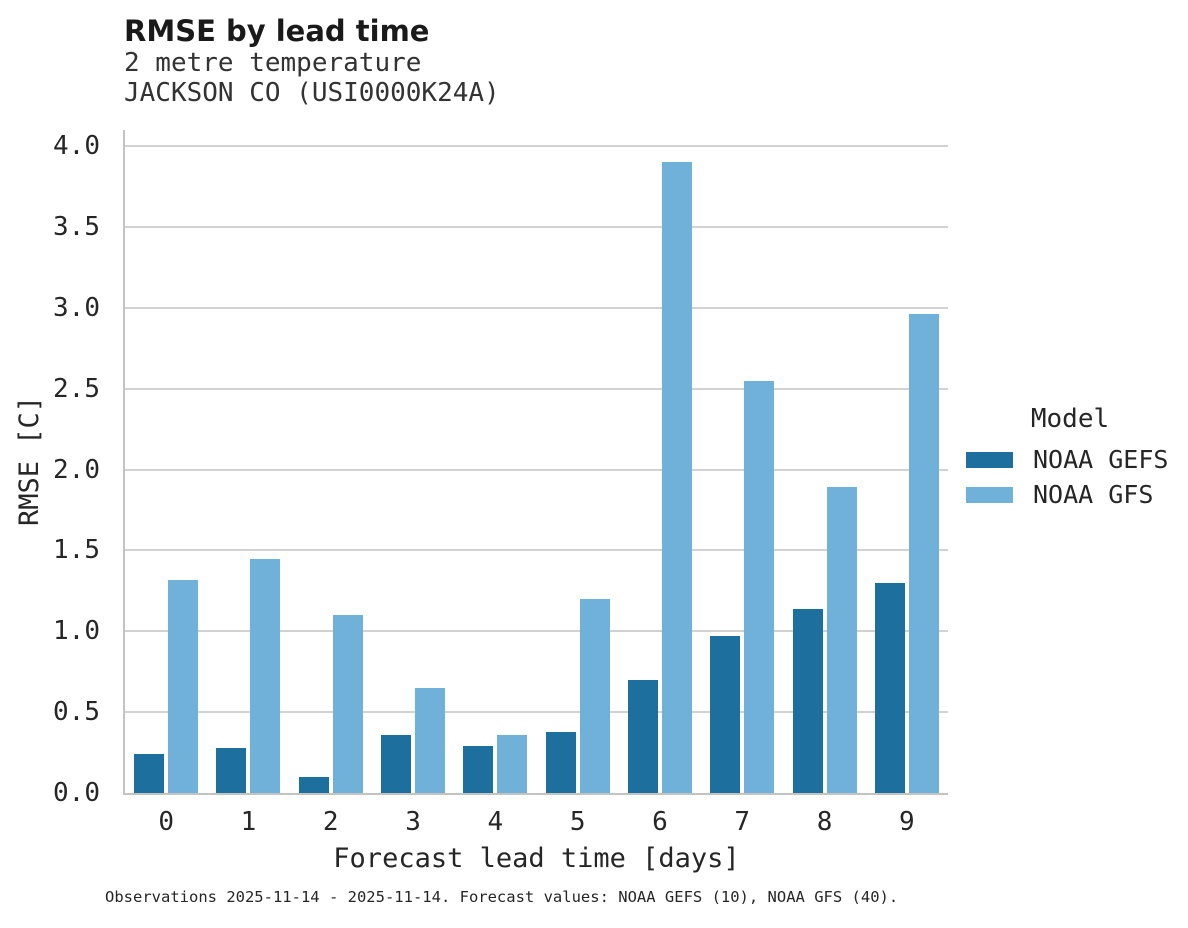 The width and height of the screenshot is (1188, 928). Describe the element at coordinates (330, 822) in the screenshot. I see `x-tick-label: 2` at that location.